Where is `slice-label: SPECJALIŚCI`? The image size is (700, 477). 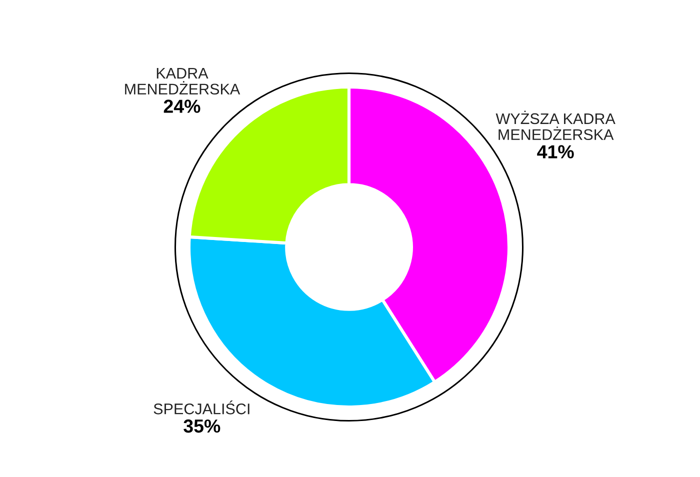 slice-label: SPECJALIŚCI is located at coordinates (202, 407).